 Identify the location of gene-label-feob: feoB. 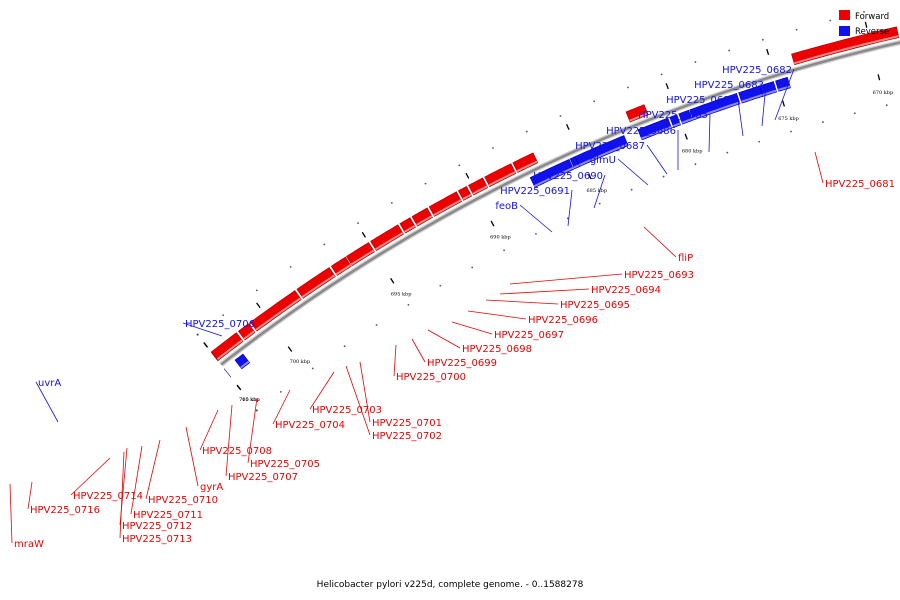
(506, 206).